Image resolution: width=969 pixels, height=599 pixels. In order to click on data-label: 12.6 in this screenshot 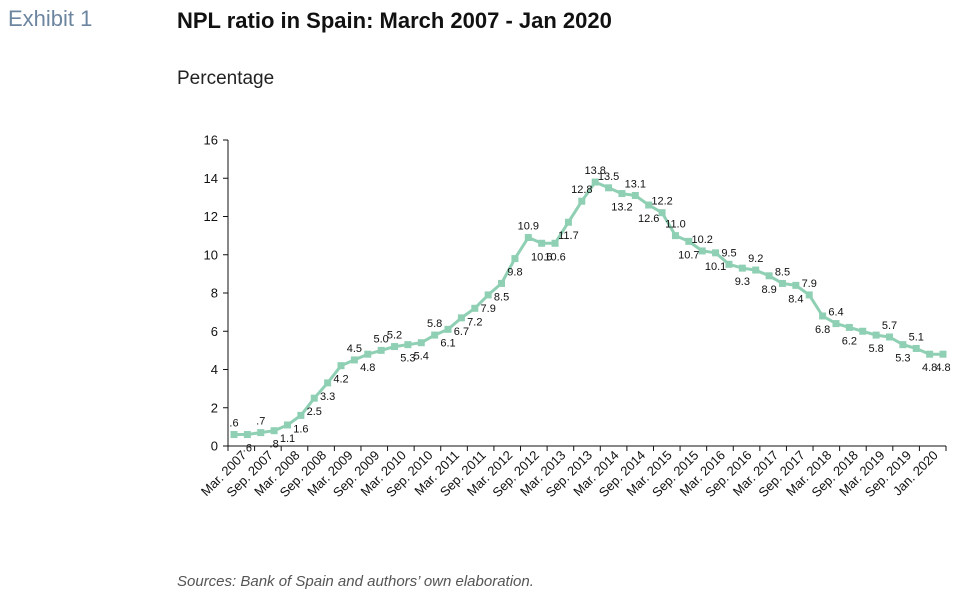, I will do `click(648, 219)`.